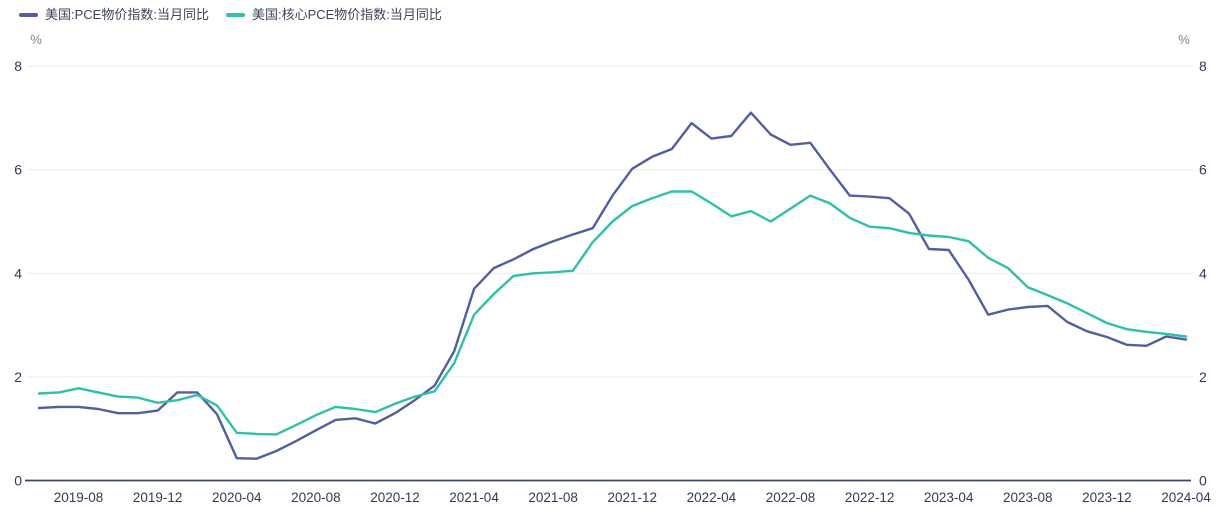  I want to click on x-tick-label-2023-08: 2023-08, so click(1028, 497).